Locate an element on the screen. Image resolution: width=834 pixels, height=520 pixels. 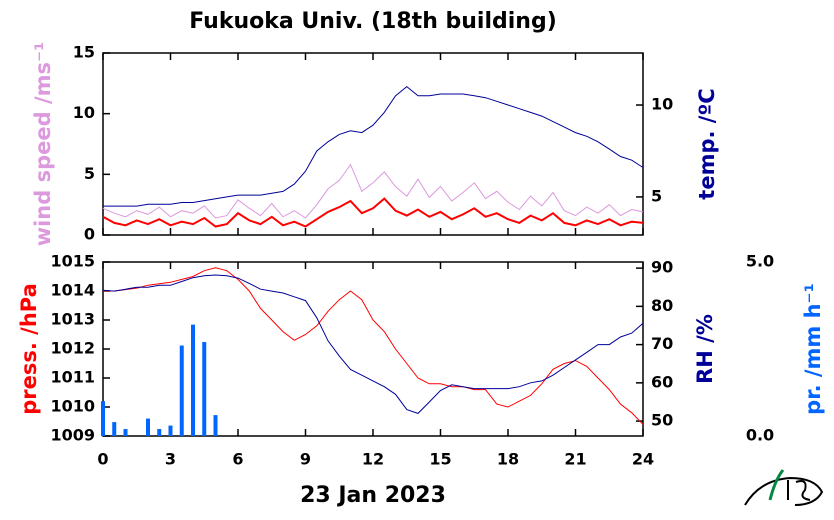
y3-tick-label: 0.0 is located at coordinates (760, 435).